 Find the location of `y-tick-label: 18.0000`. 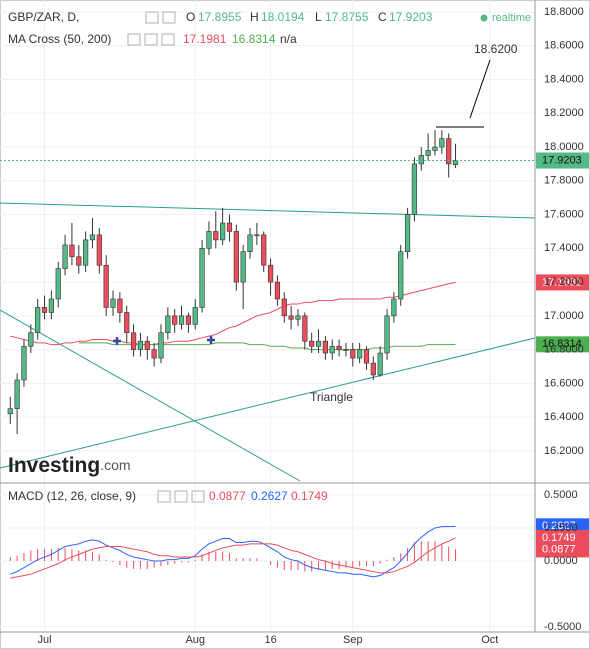

y-tick-label: 18.0000 is located at coordinates (564, 147).